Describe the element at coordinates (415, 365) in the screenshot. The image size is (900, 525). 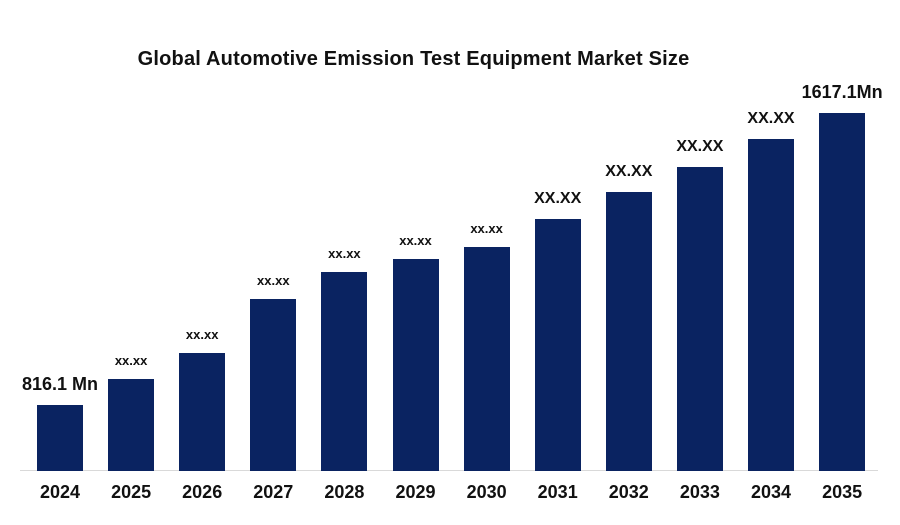
I see `bar-2029` at that location.